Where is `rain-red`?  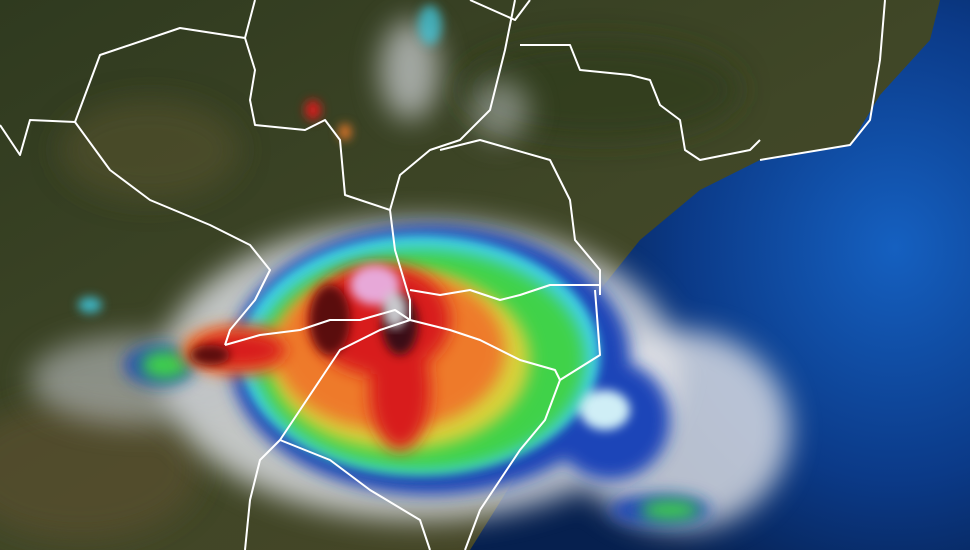 rain-red is located at coordinates (322, 357).